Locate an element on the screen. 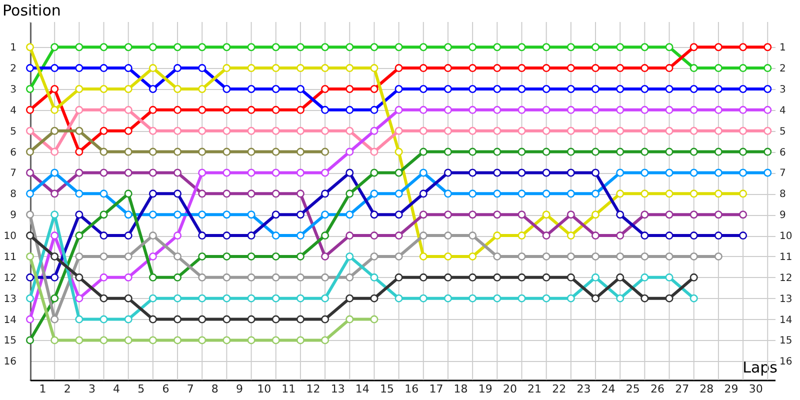  y2-tick-label: 4 is located at coordinates (783, 110).